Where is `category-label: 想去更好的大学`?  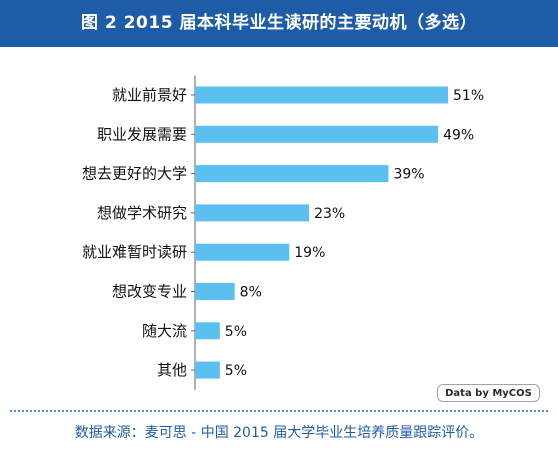
category-label: 想去更好的大学 is located at coordinates (134, 174).